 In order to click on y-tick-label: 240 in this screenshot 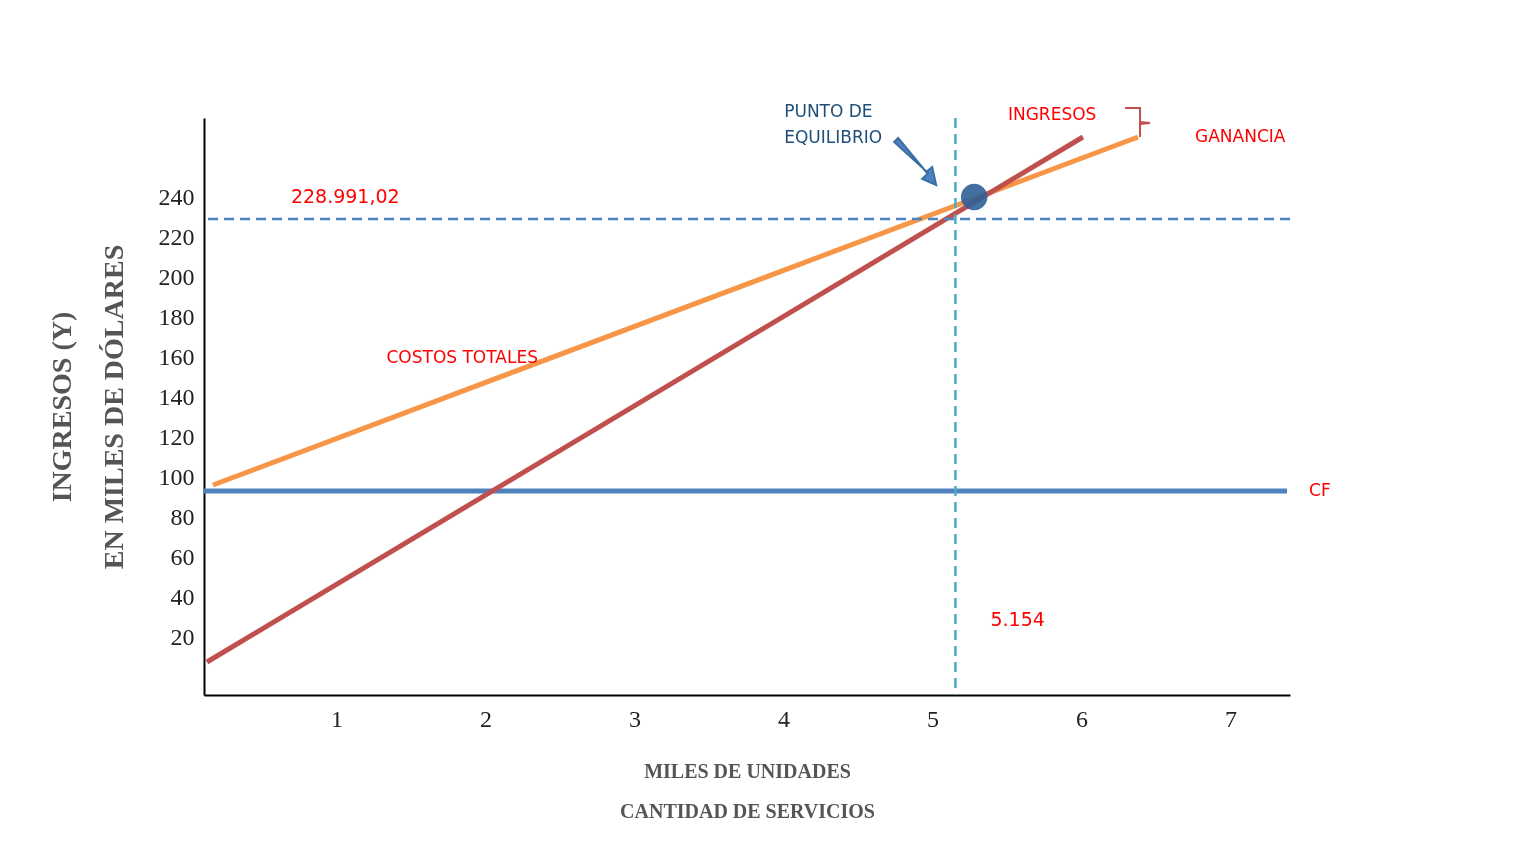, I will do `click(176, 196)`.